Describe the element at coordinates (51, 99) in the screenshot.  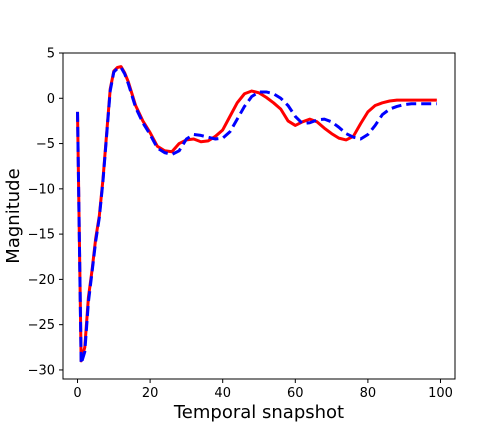
I see `y-tick-label: 0` at that location.